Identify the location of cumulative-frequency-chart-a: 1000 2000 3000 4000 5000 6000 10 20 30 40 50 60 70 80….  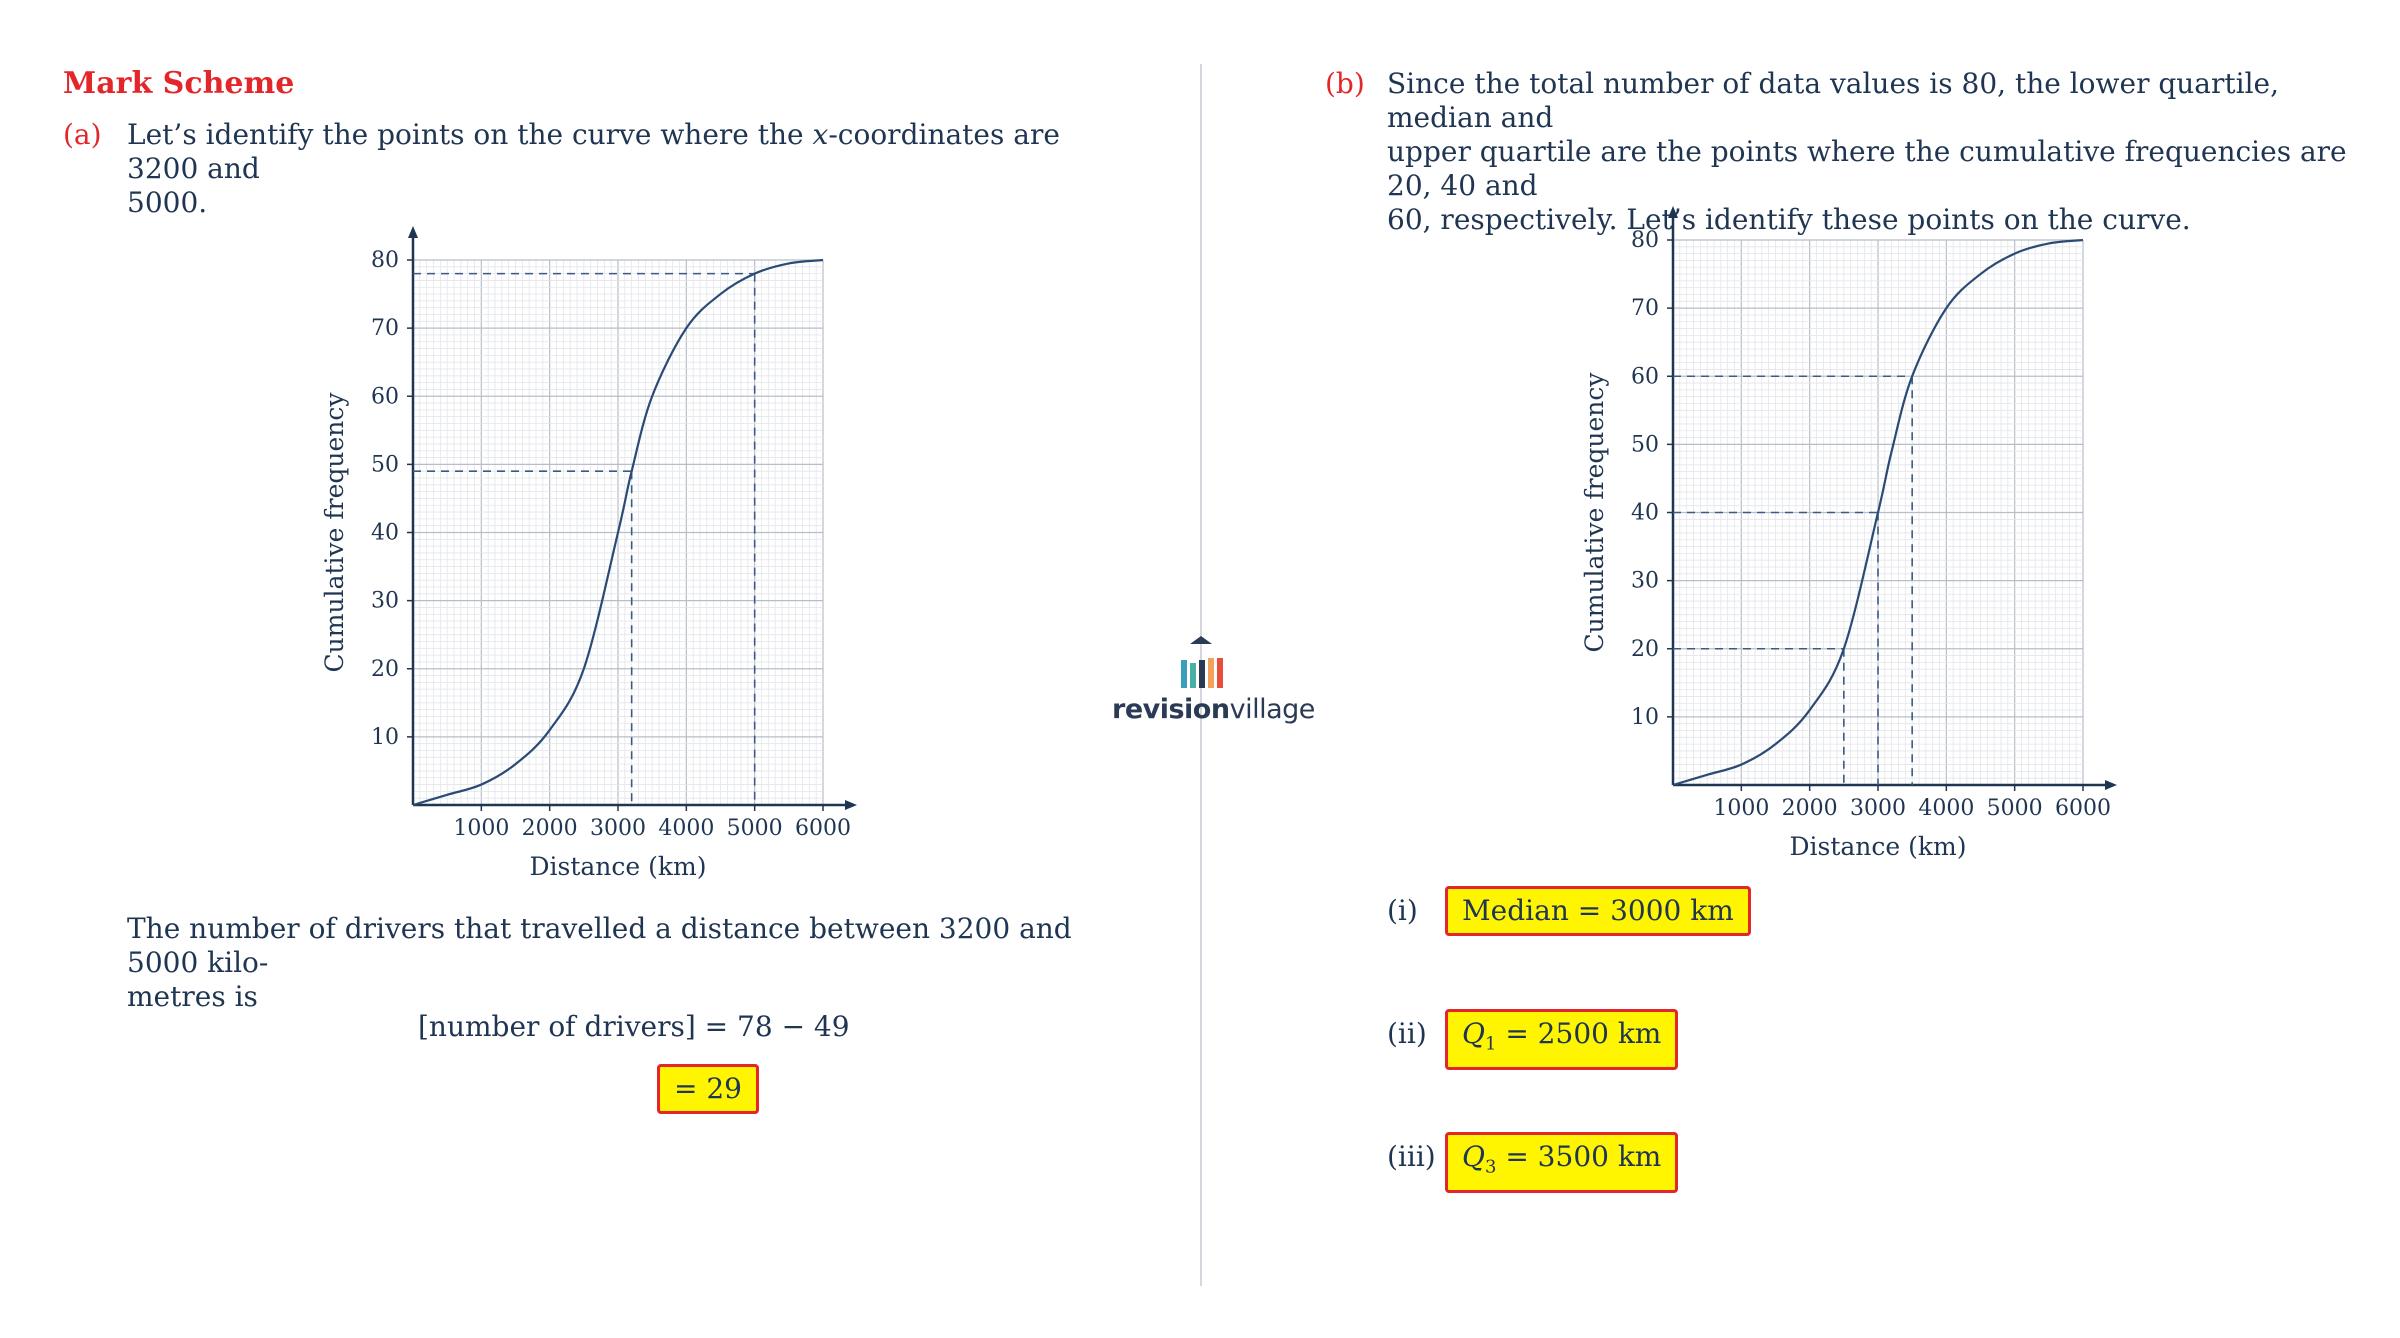
(588, 553).